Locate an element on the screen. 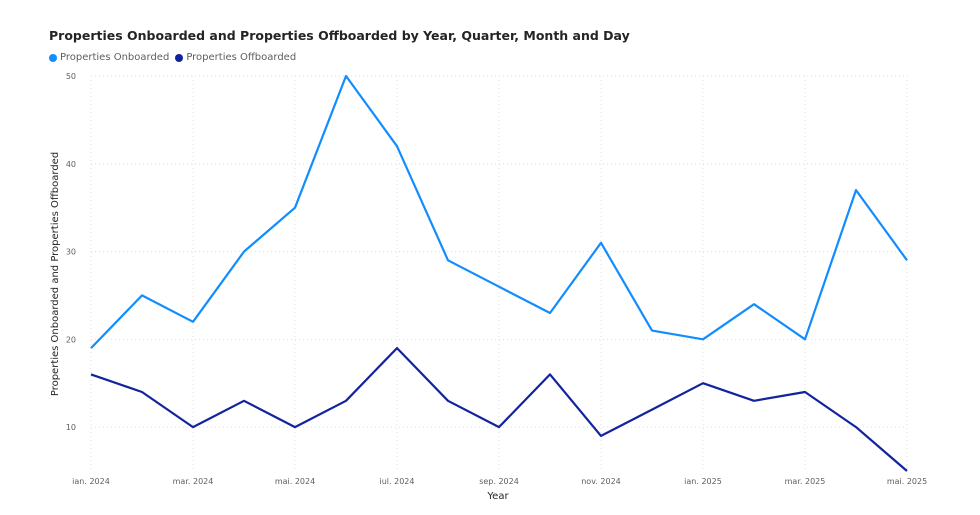 This screenshot has width=980, height=515. x-tick-label: ian. 2025 is located at coordinates (703, 481).